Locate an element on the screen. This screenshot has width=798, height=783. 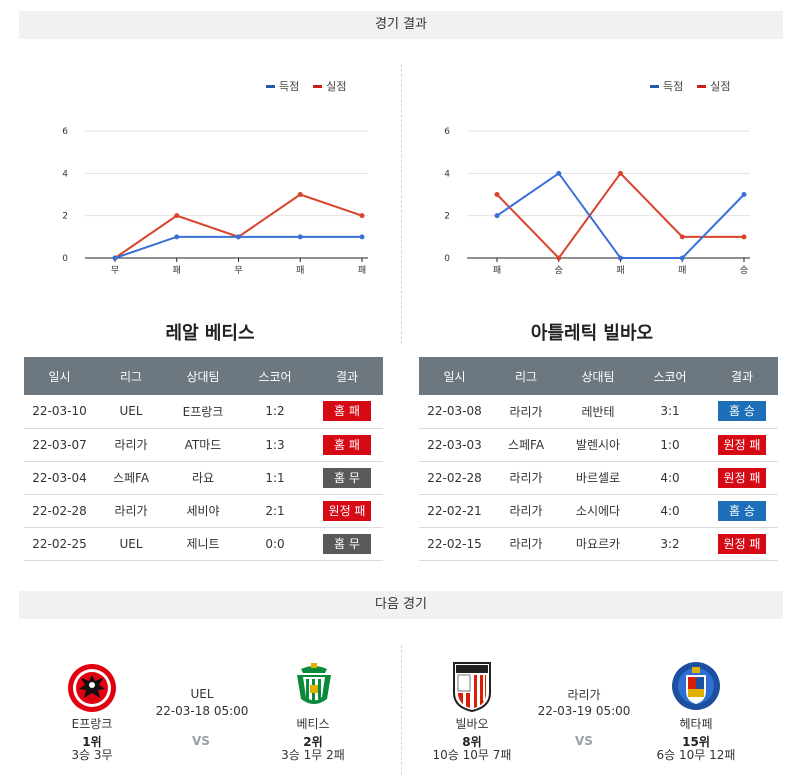
result-badge: 홈 무 is located at coordinates (347, 543).